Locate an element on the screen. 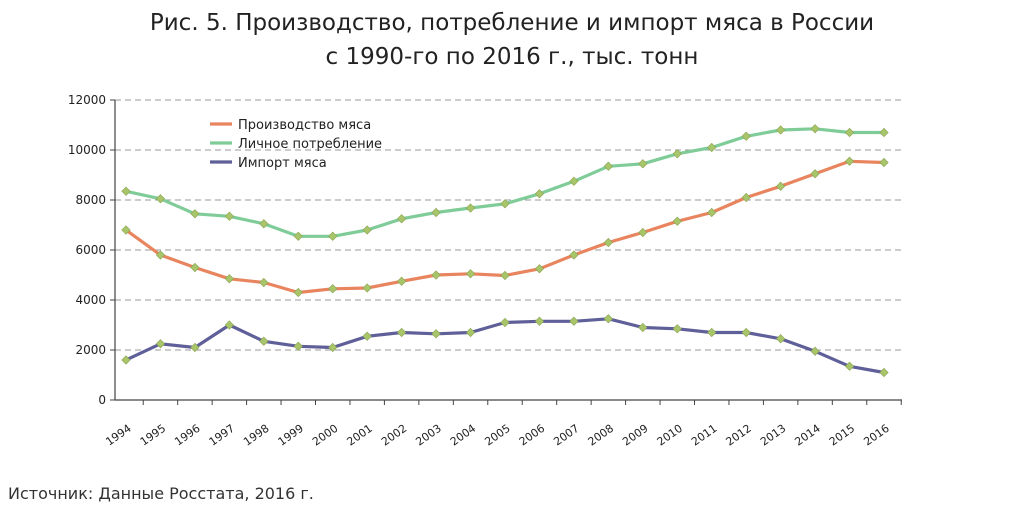 Image resolution: width=1024 pixels, height=511 pixels. x-tick-label: 2016 is located at coordinates (876, 435).